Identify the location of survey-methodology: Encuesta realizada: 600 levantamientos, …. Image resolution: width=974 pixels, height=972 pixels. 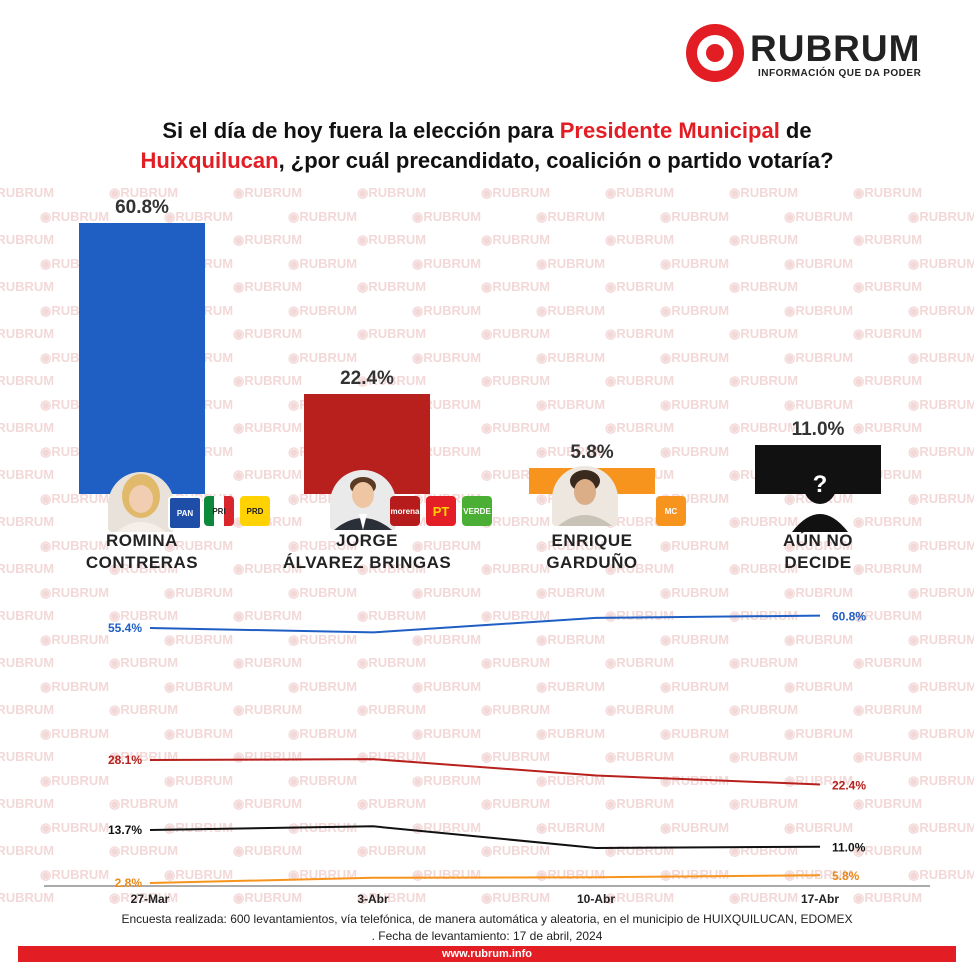
(487, 919).